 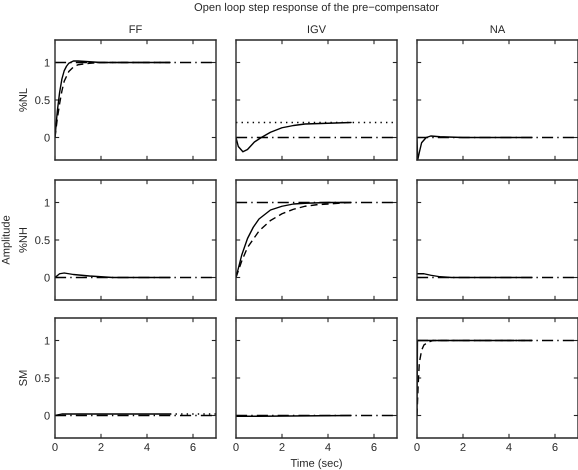 What do you see at coordinates (23, 100) in the screenshot?
I see `y-axis-title: %NL` at bounding box center [23, 100].